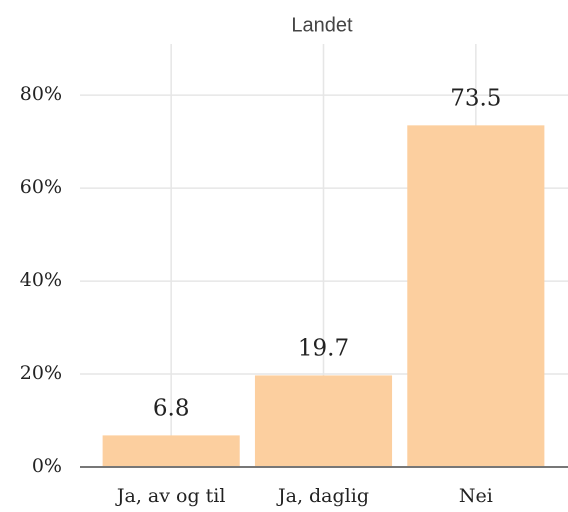 The height and width of the screenshot is (512, 568). Describe the element at coordinates (41, 187) in the screenshot. I see `y-tick-label: 60%` at that location.